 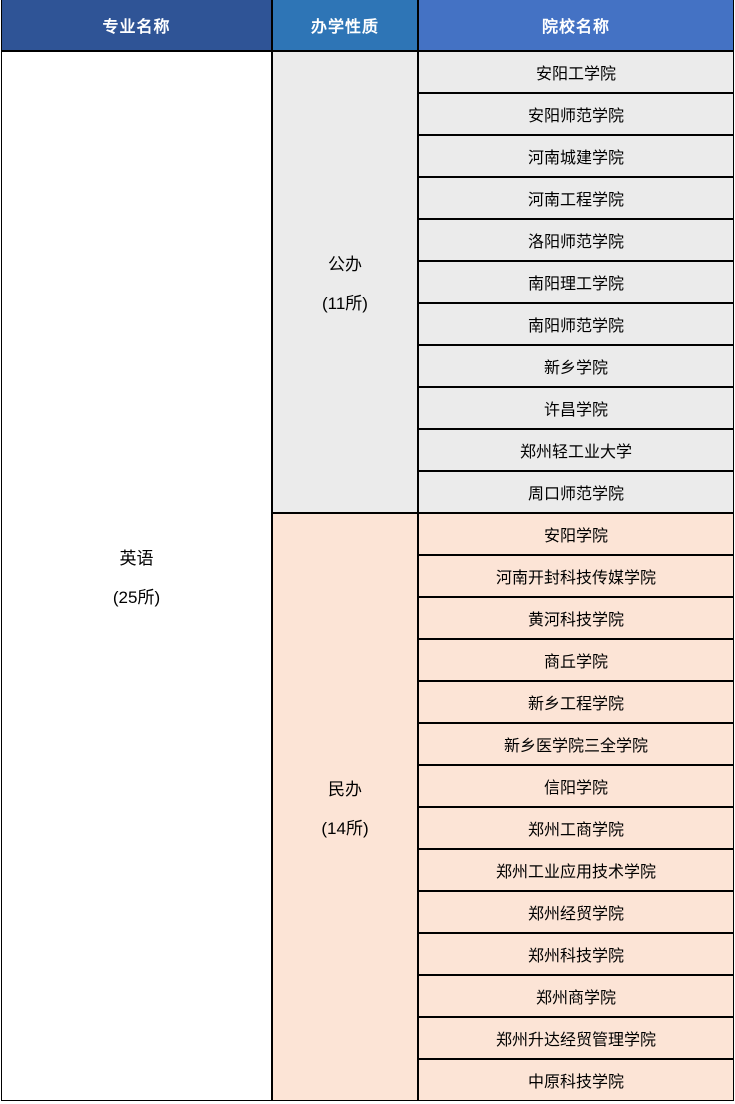 I want to click on school-cell: 新乡学院, so click(x=576, y=366).